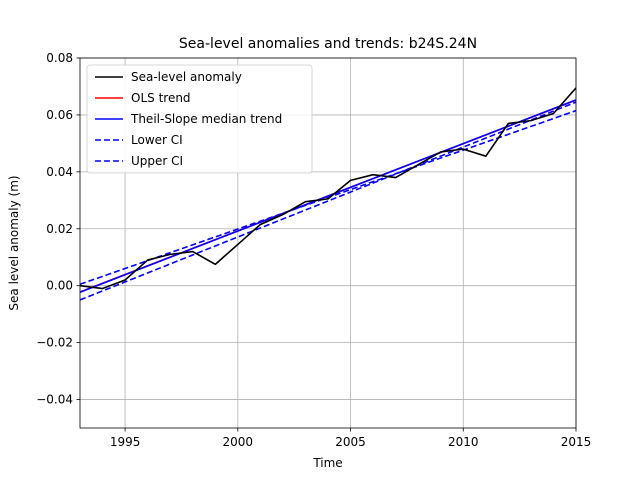 Image resolution: width=640 pixels, height=480 pixels. What do you see at coordinates (14, 242) in the screenshot?
I see `y-axis-label: Sea level anomaly (m)` at bounding box center [14, 242].